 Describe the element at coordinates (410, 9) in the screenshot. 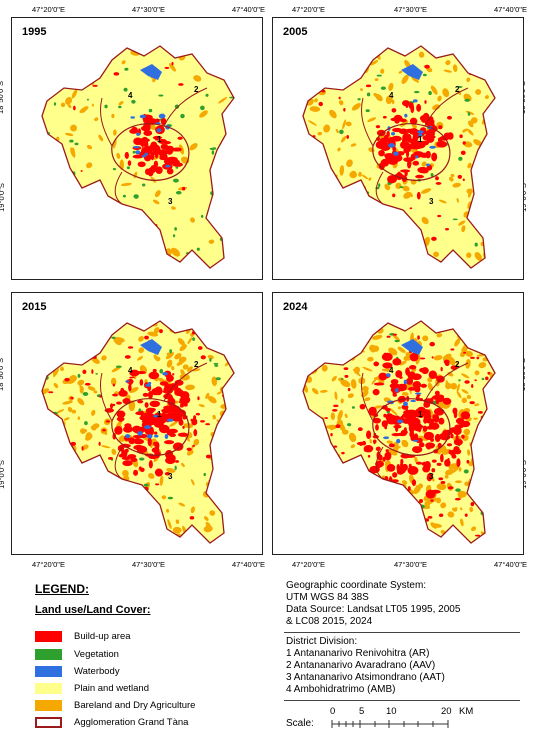

I see `lon-label-top-right-2: 47°30'0"E` at that location.